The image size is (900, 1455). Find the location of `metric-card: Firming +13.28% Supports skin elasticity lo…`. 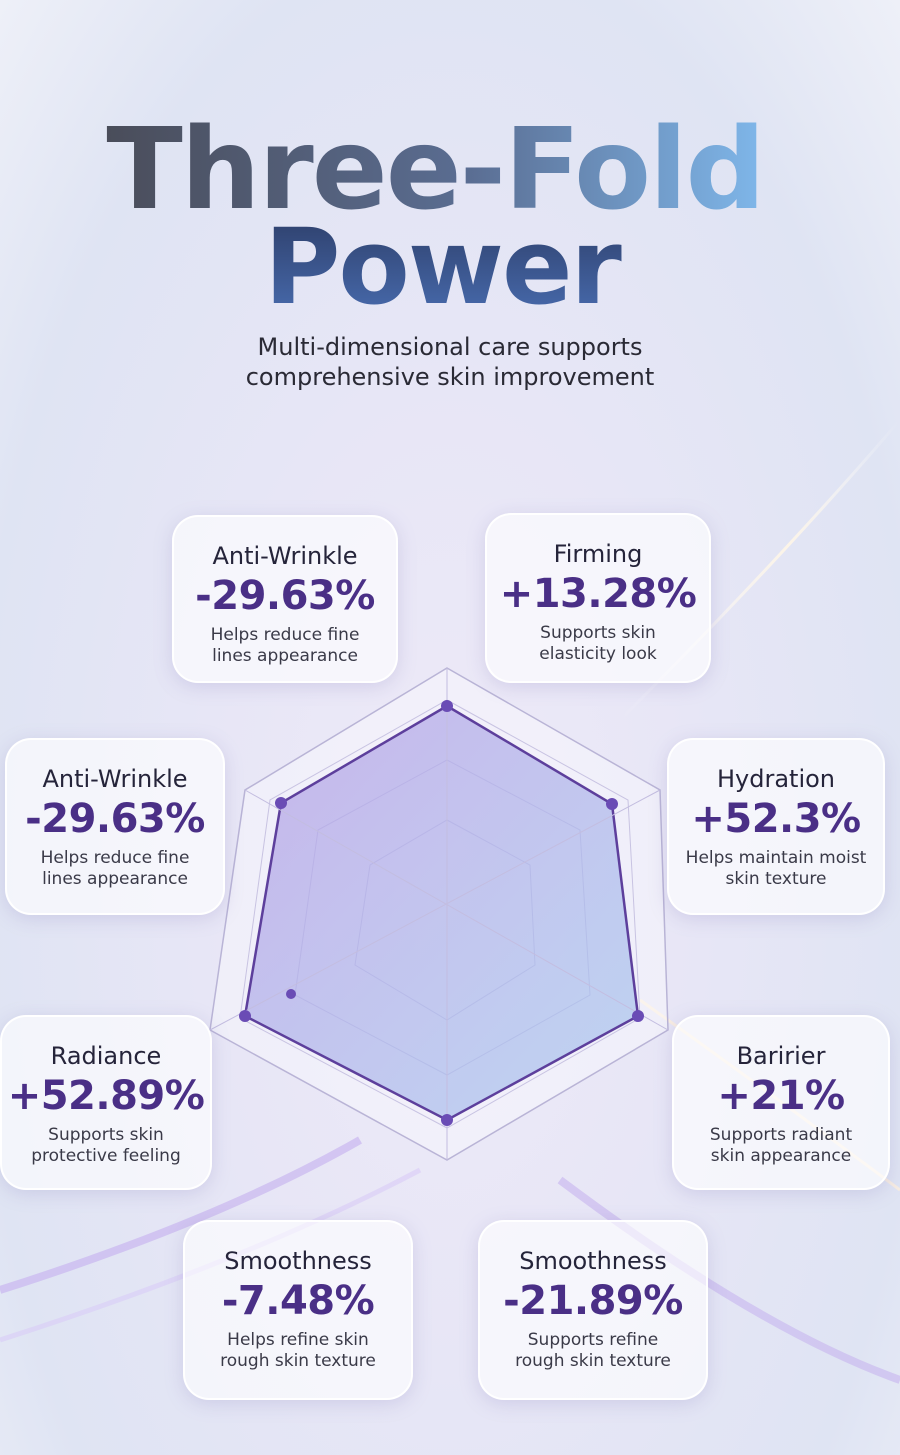

metric-card: Firming +13.28% Supports skin elasticity lo… is located at coordinates (598, 598).